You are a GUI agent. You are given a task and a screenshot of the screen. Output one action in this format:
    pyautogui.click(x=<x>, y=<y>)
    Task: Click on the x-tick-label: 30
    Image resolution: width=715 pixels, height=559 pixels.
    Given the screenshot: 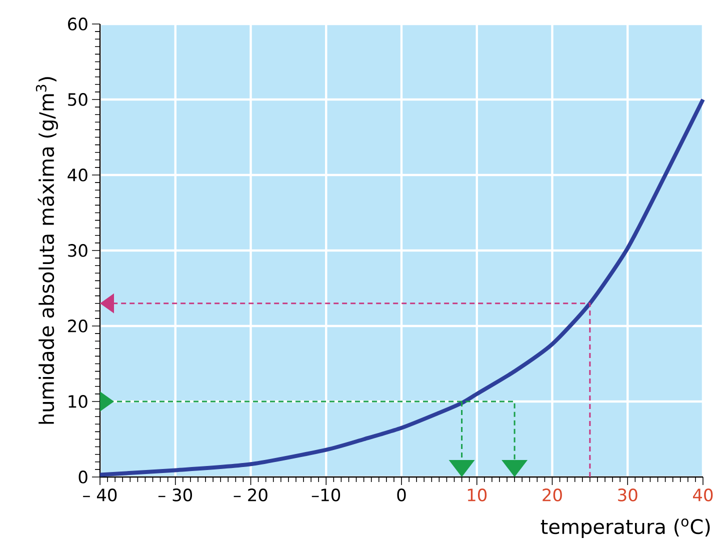 What is the action you would take?
    pyautogui.click(x=628, y=495)
    